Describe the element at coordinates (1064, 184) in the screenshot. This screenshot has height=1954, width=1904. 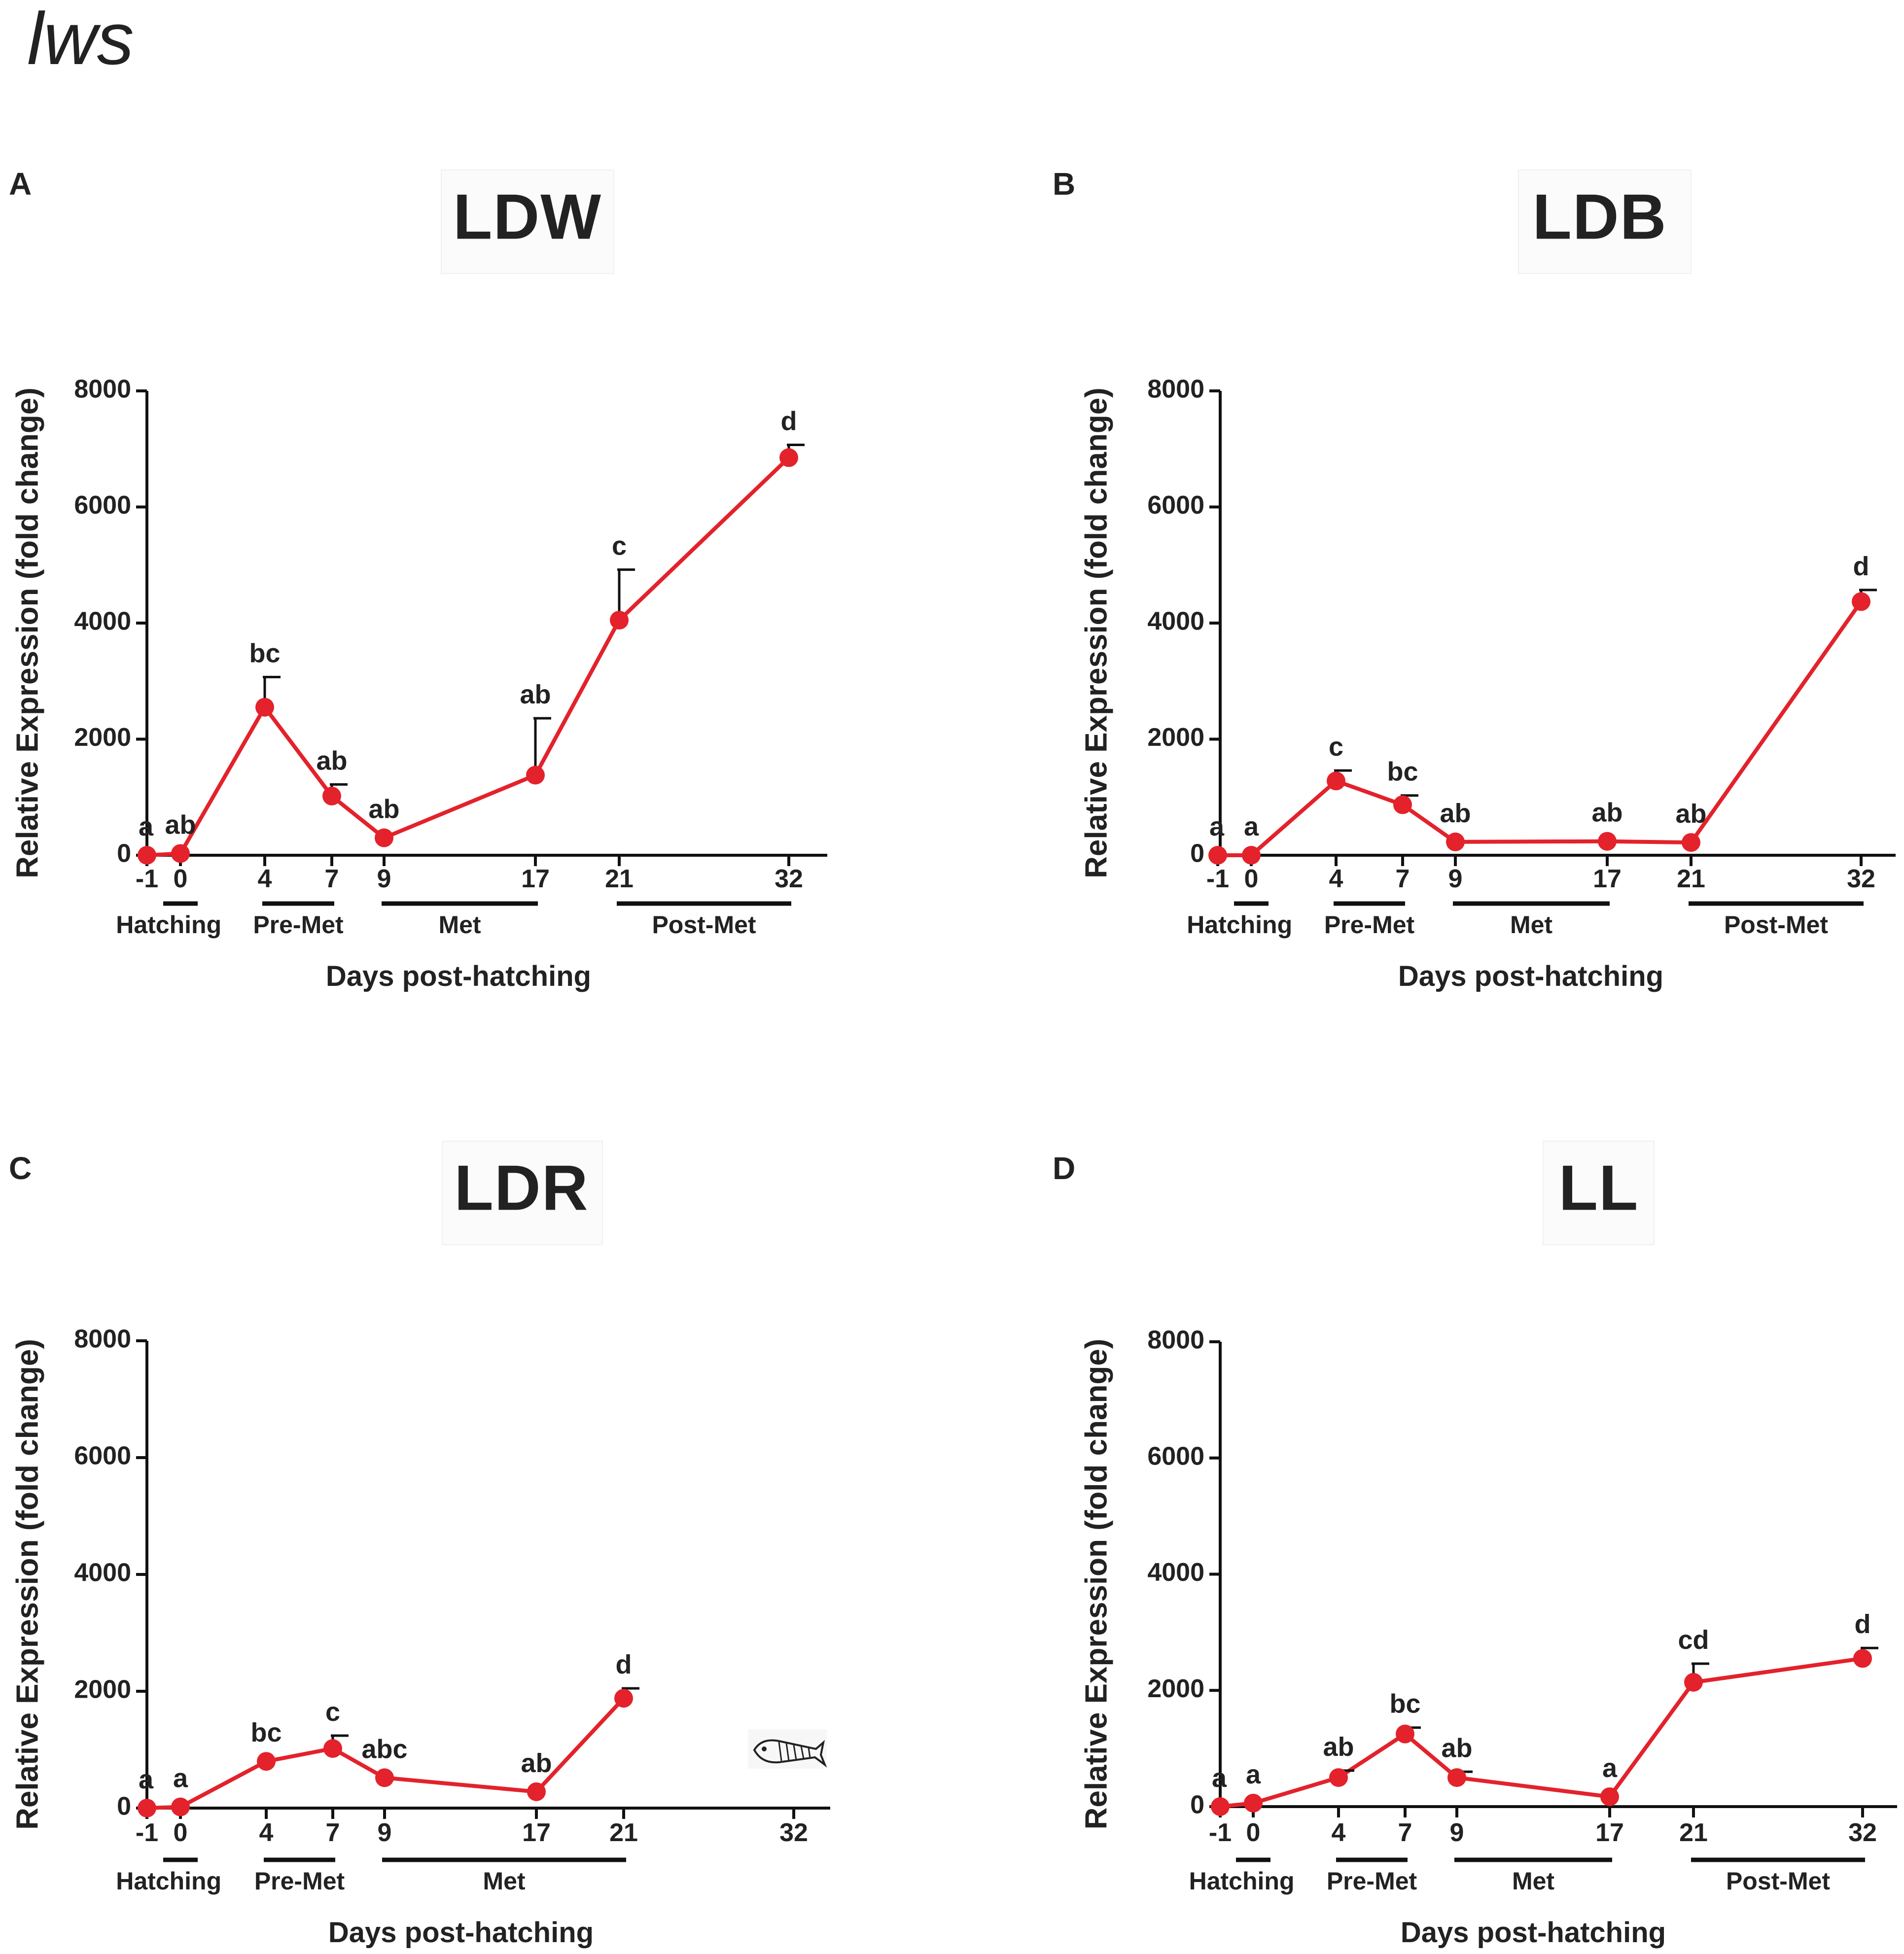
I see `panel-letter: B` at that location.